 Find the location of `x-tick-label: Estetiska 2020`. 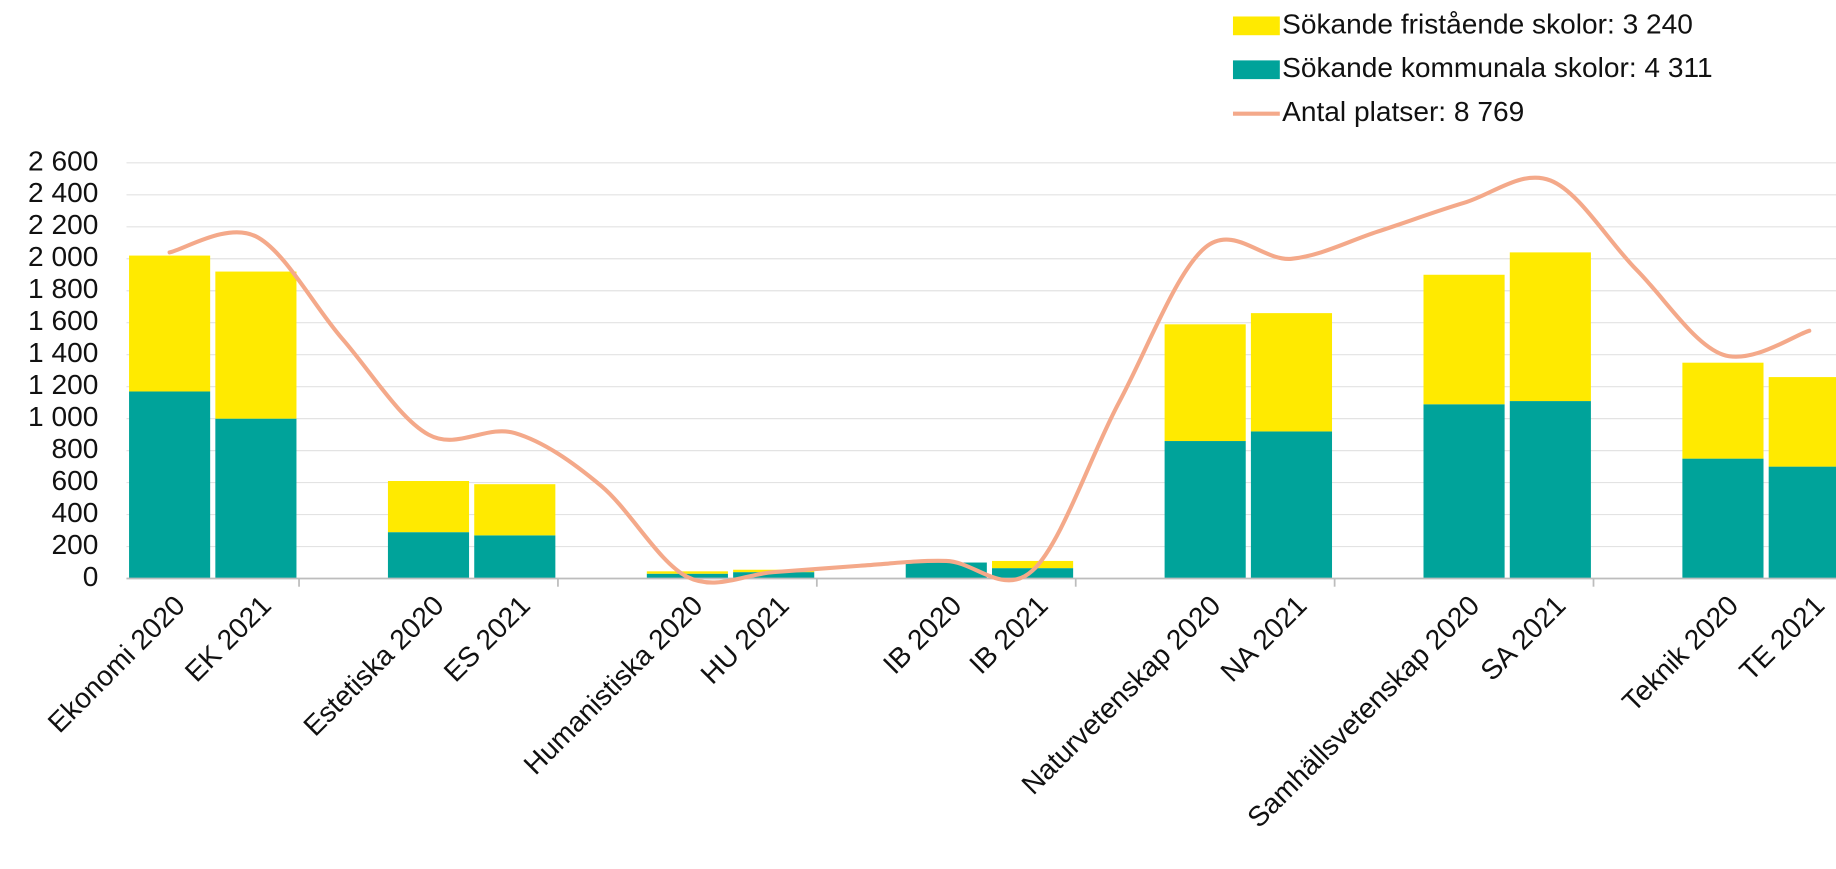

x-tick-label: Estetiska 2020 is located at coordinates (373, 666).